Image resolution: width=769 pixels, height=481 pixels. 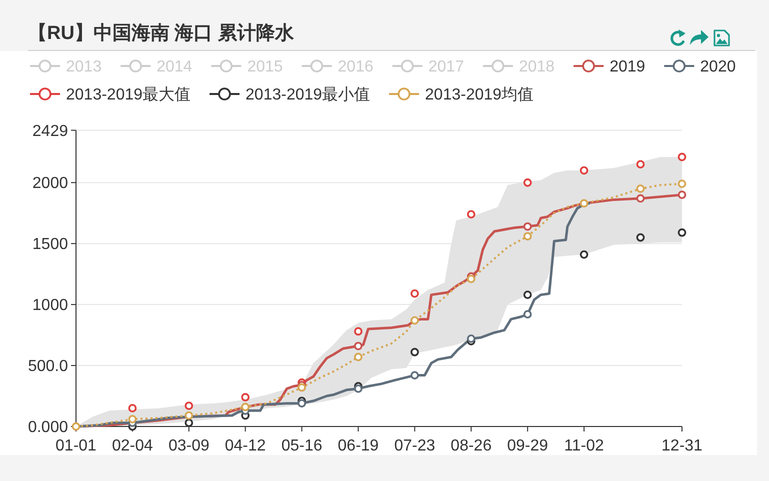 What do you see at coordinates (308, 95) in the screenshot?
I see `legend-label: 2013-2019最小值` at bounding box center [308, 95].